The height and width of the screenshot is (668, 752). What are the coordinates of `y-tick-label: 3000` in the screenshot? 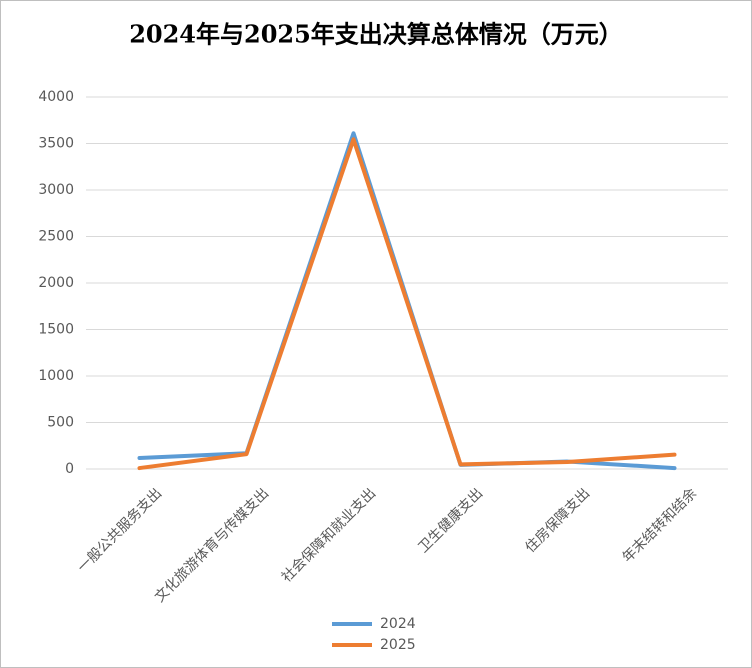 It's located at (56, 190).